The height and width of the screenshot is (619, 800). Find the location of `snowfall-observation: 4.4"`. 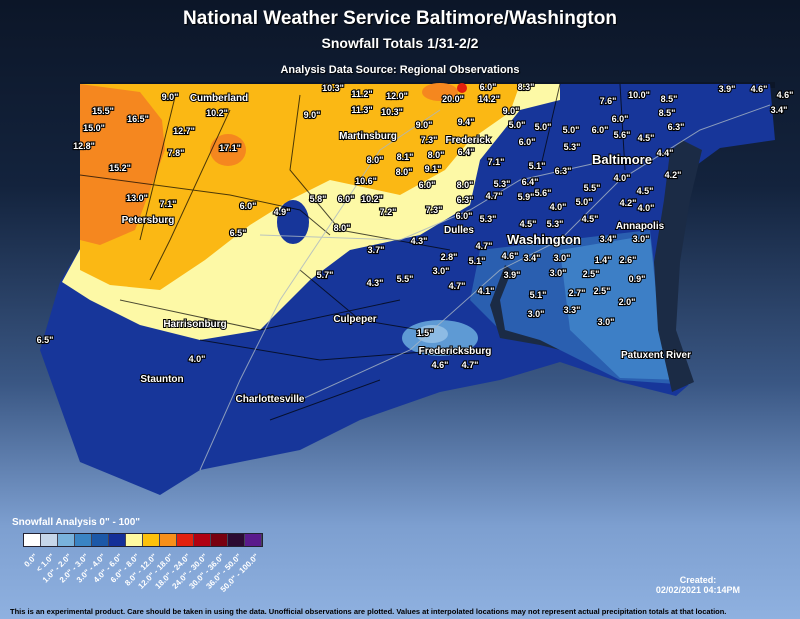

snowfall-observation: 4.4" is located at coordinates (665, 153).